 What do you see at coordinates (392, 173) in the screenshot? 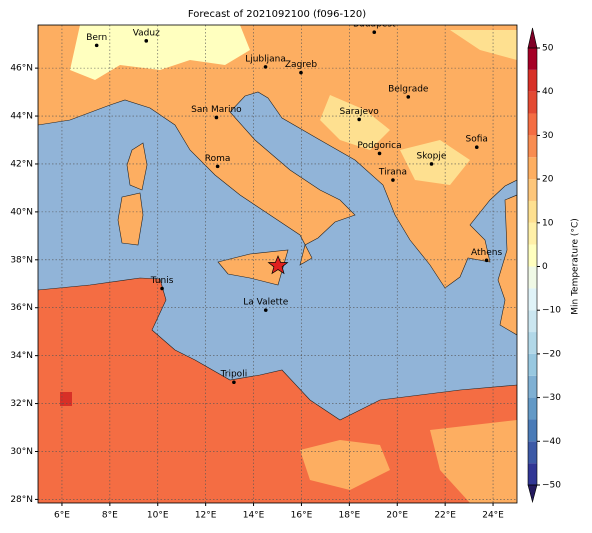
I see `city-label: Tirana` at bounding box center [392, 173].